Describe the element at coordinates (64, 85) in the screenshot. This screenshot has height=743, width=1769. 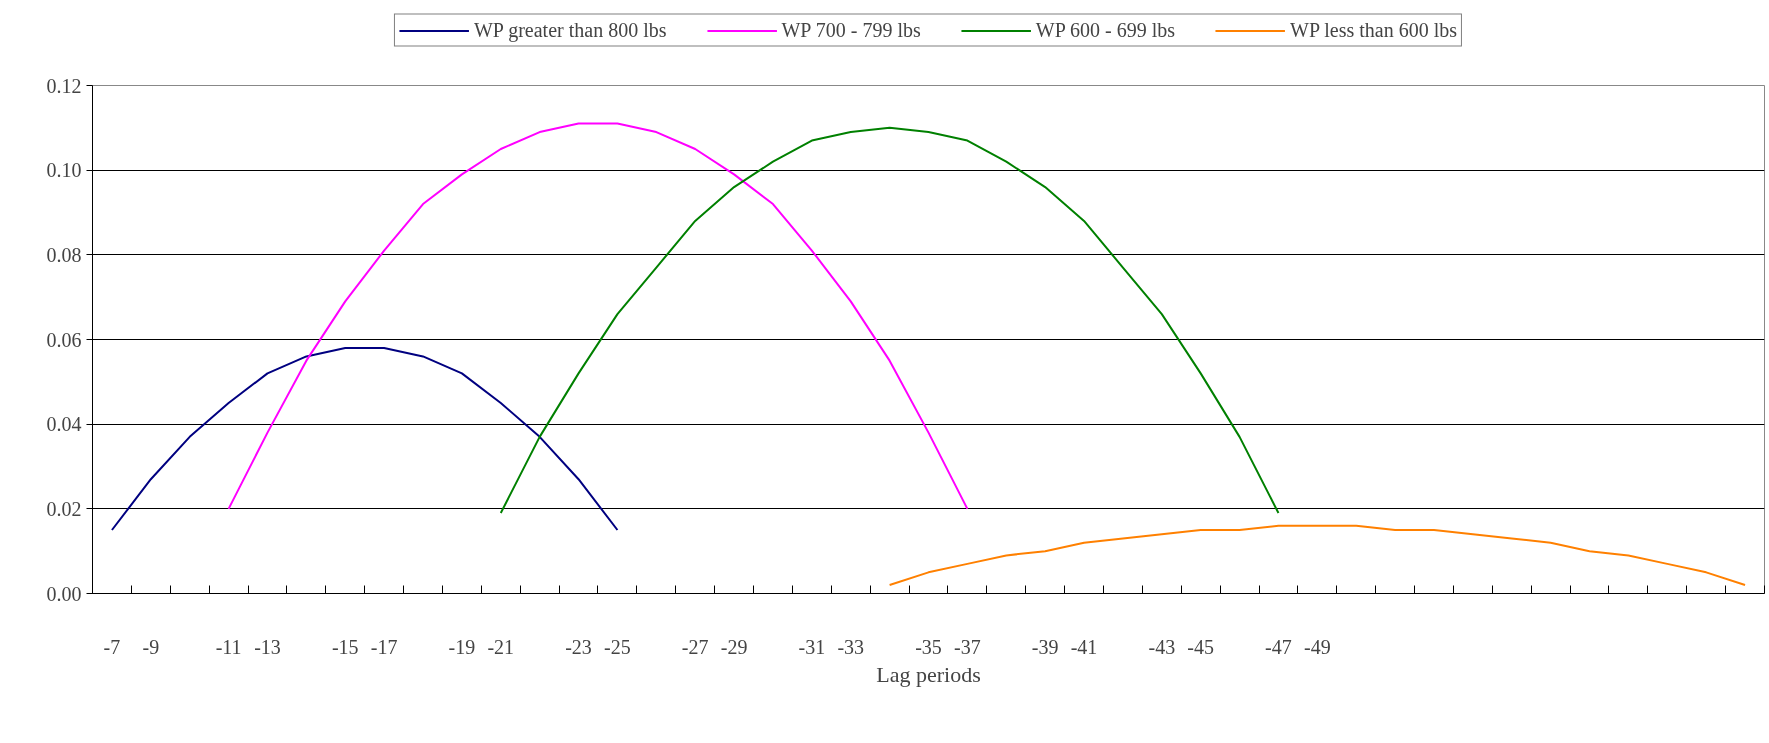
I see `y-tick-label: 0.12` at that location.